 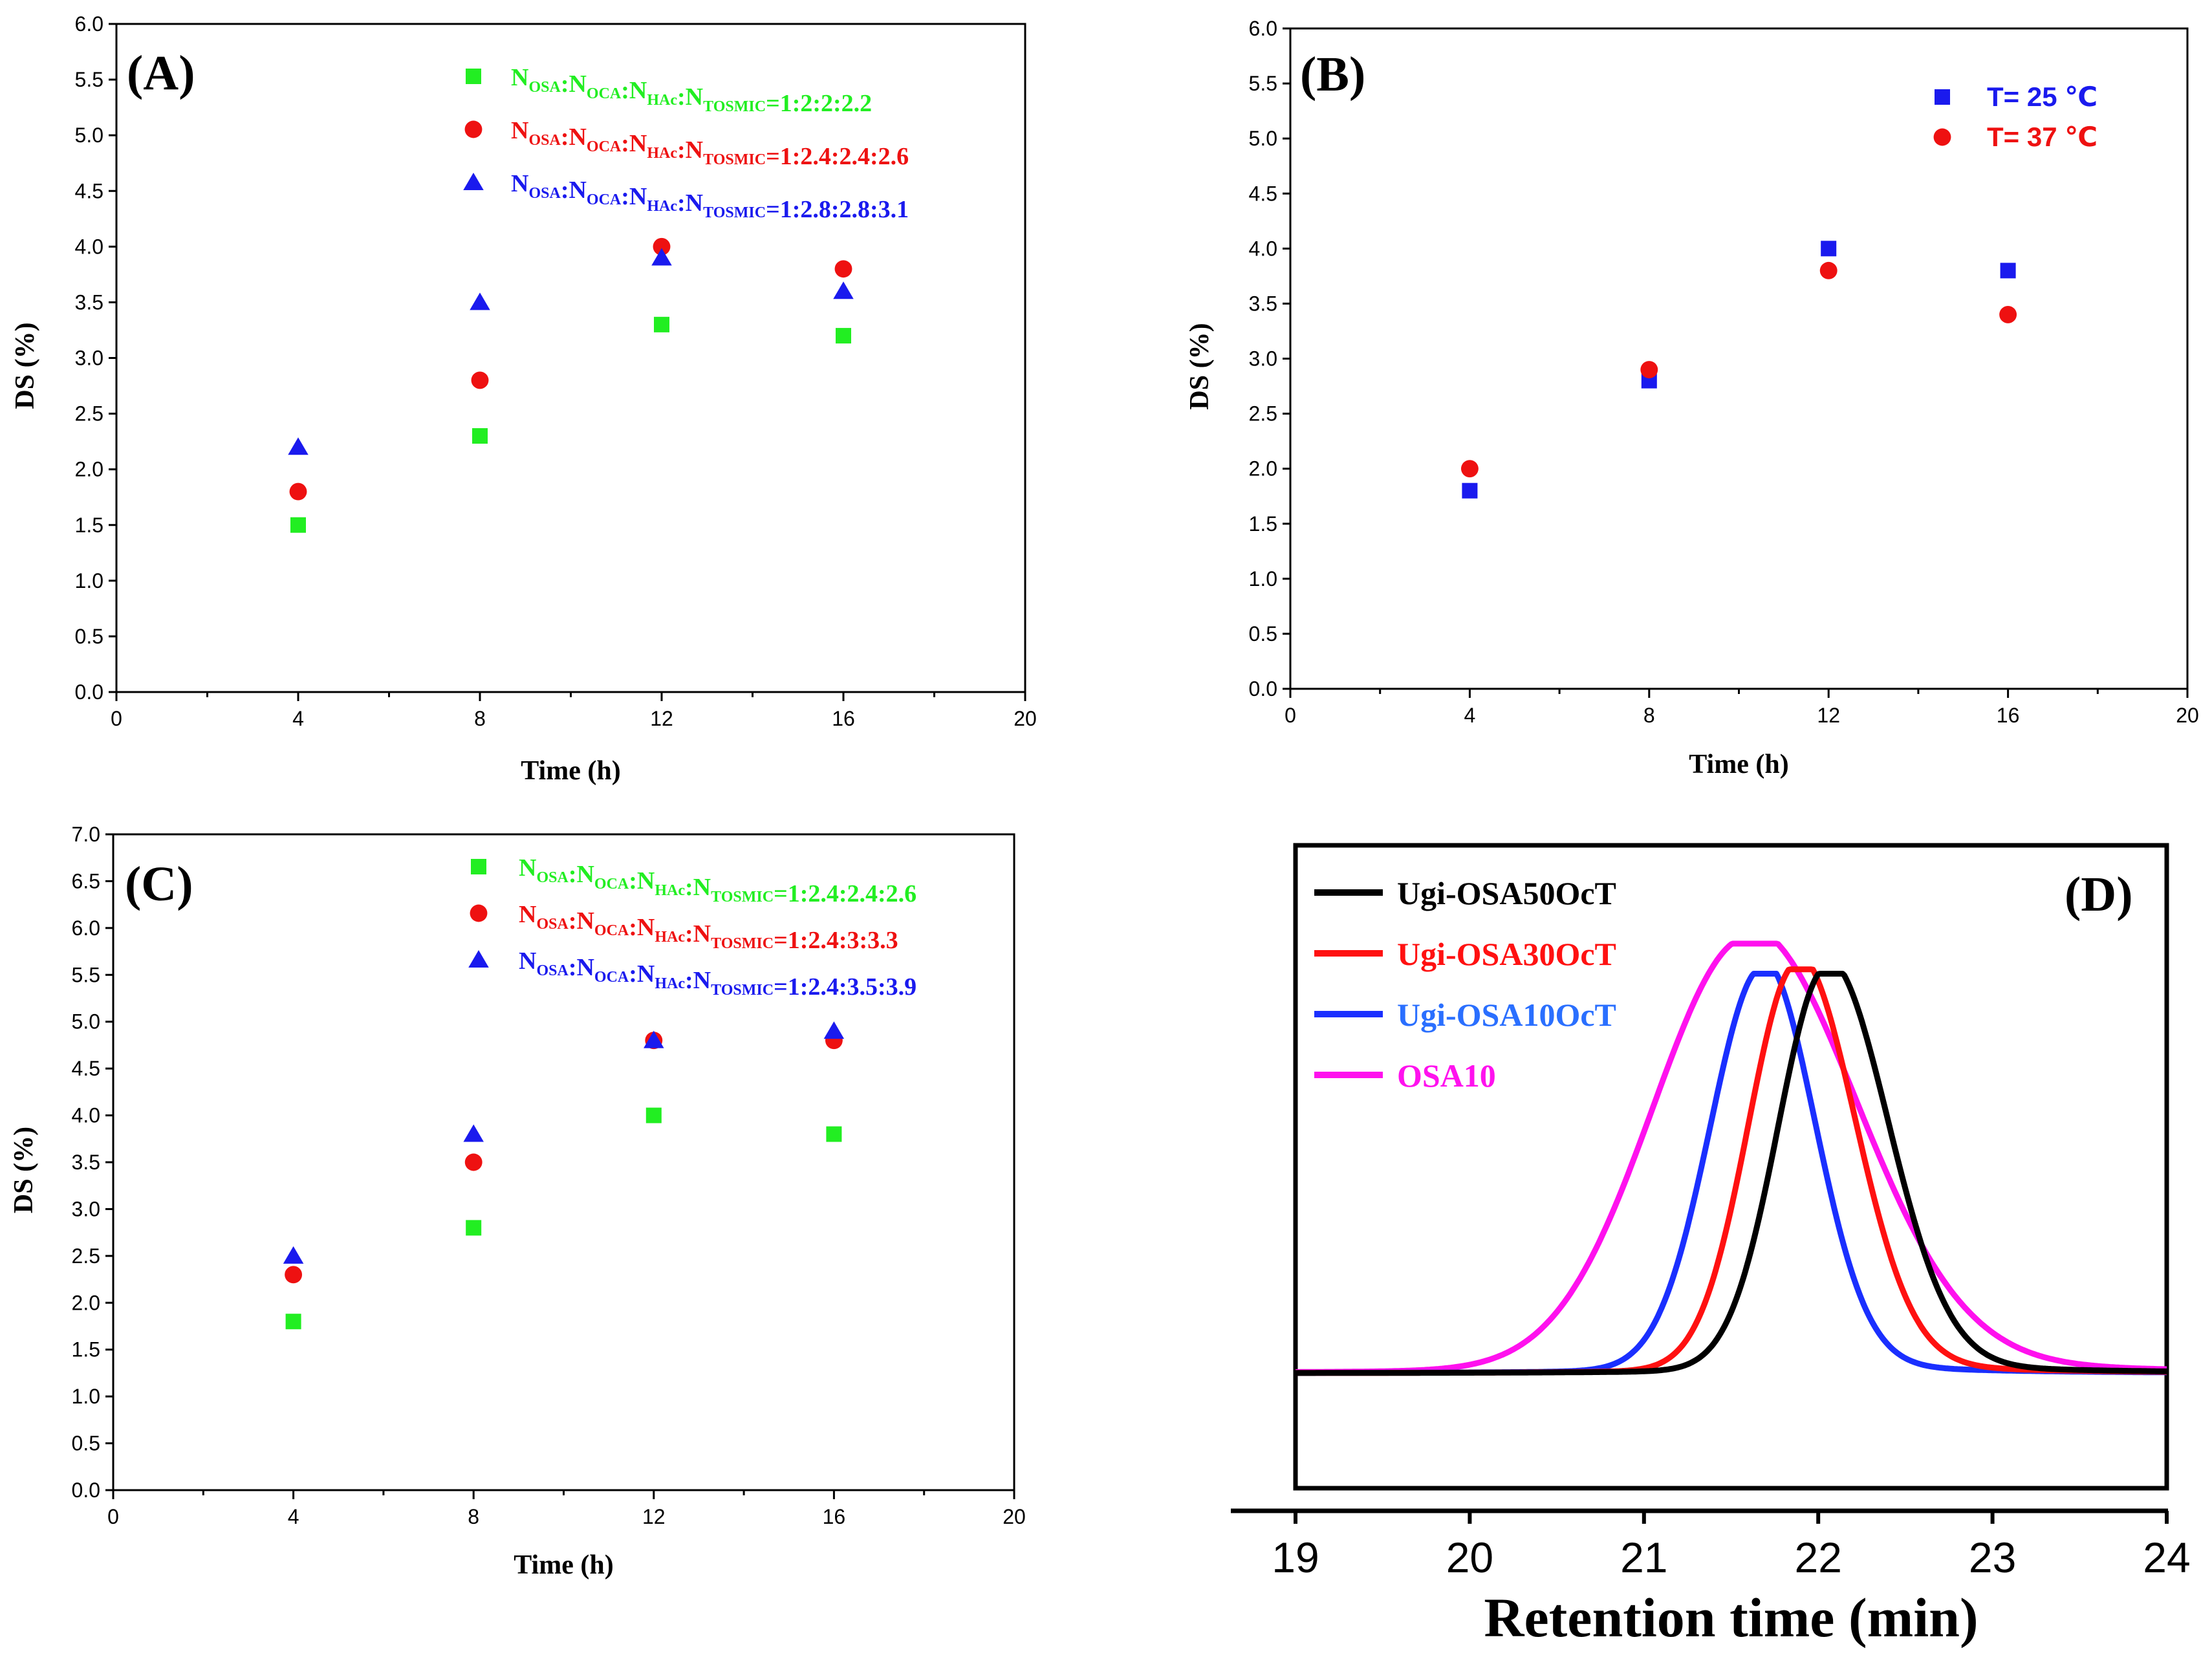 I want to click on x-tick-label: 0, so click(x=1290, y=716).